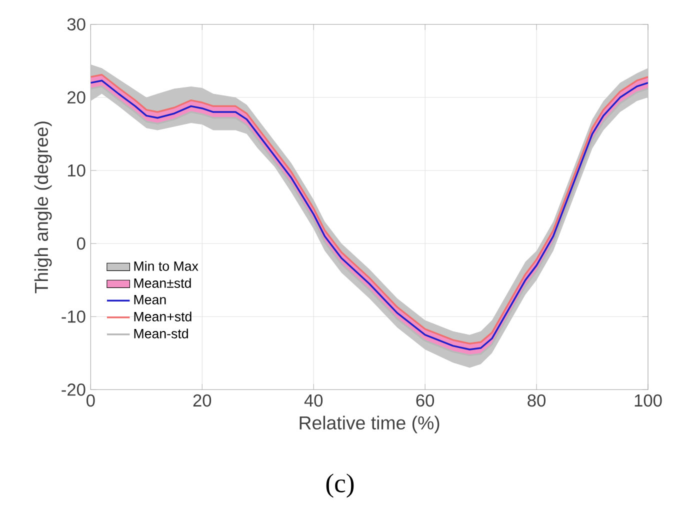 The image size is (673, 515). I want to click on y-tick-label: -10, so click(74, 316).